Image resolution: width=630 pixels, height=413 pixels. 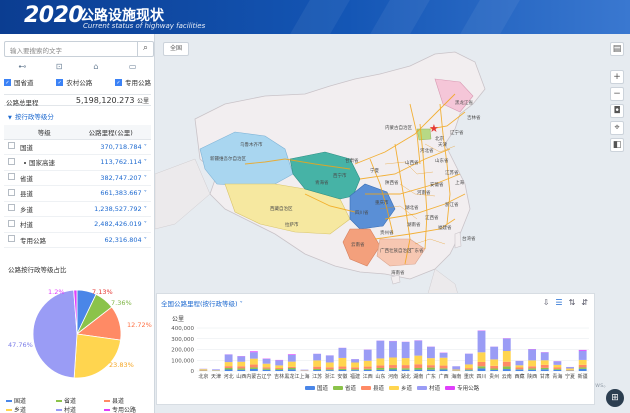 What do you see at coordinates (77, 193) in the screenshot?
I see `table-row: 县道 661,383.667 ˅` at bounding box center [77, 193].